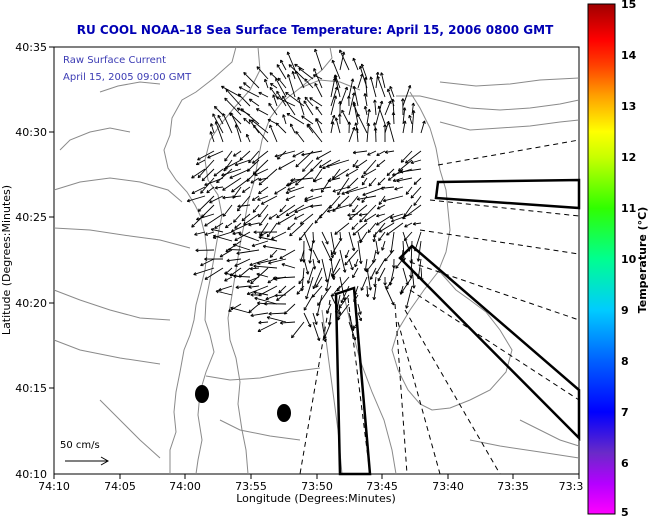 This screenshot has width=651, height=523. I want to click on colorbar-tick-label: 14, so click(629, 55).